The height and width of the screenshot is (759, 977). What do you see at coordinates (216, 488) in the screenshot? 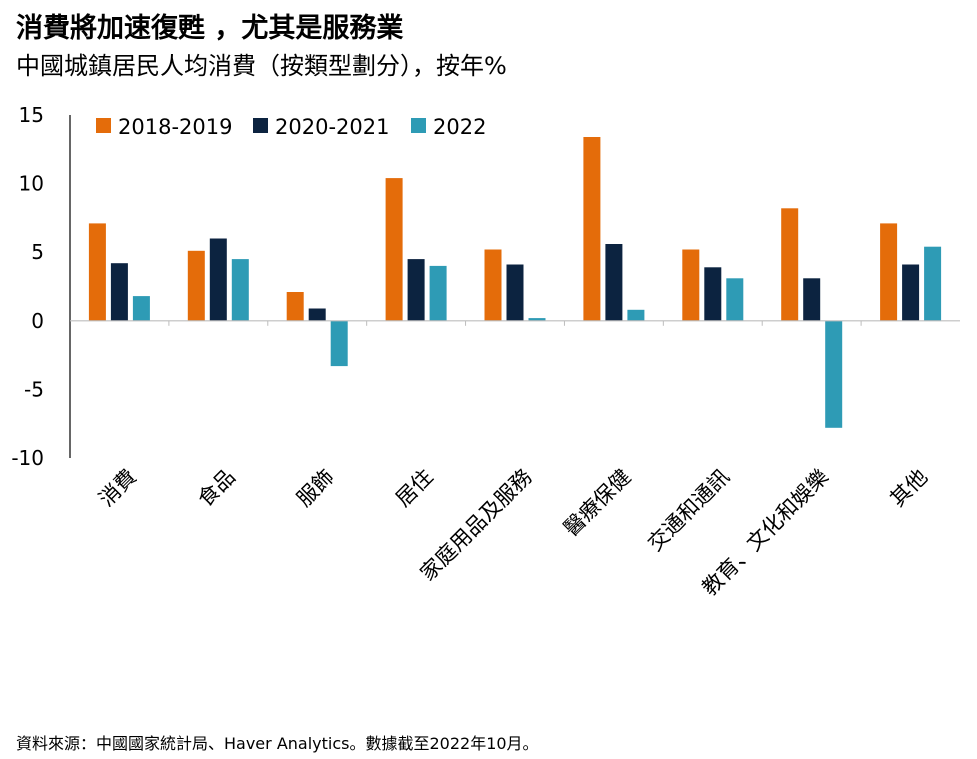
I see `category-label: 食品` at bounding box center [216, 488].